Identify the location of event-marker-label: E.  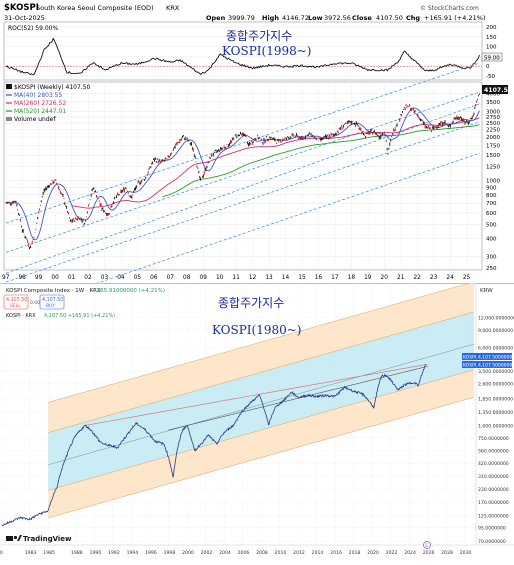
(426, 546).